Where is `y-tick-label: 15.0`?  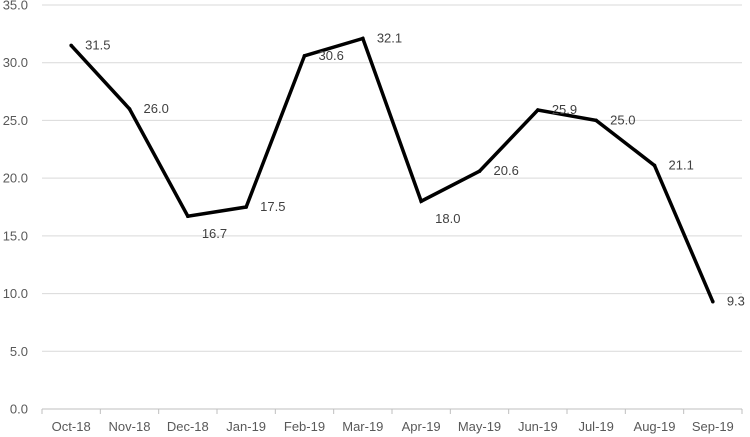
y-tick-label: 15.0 is located at coordinates (15, 235).